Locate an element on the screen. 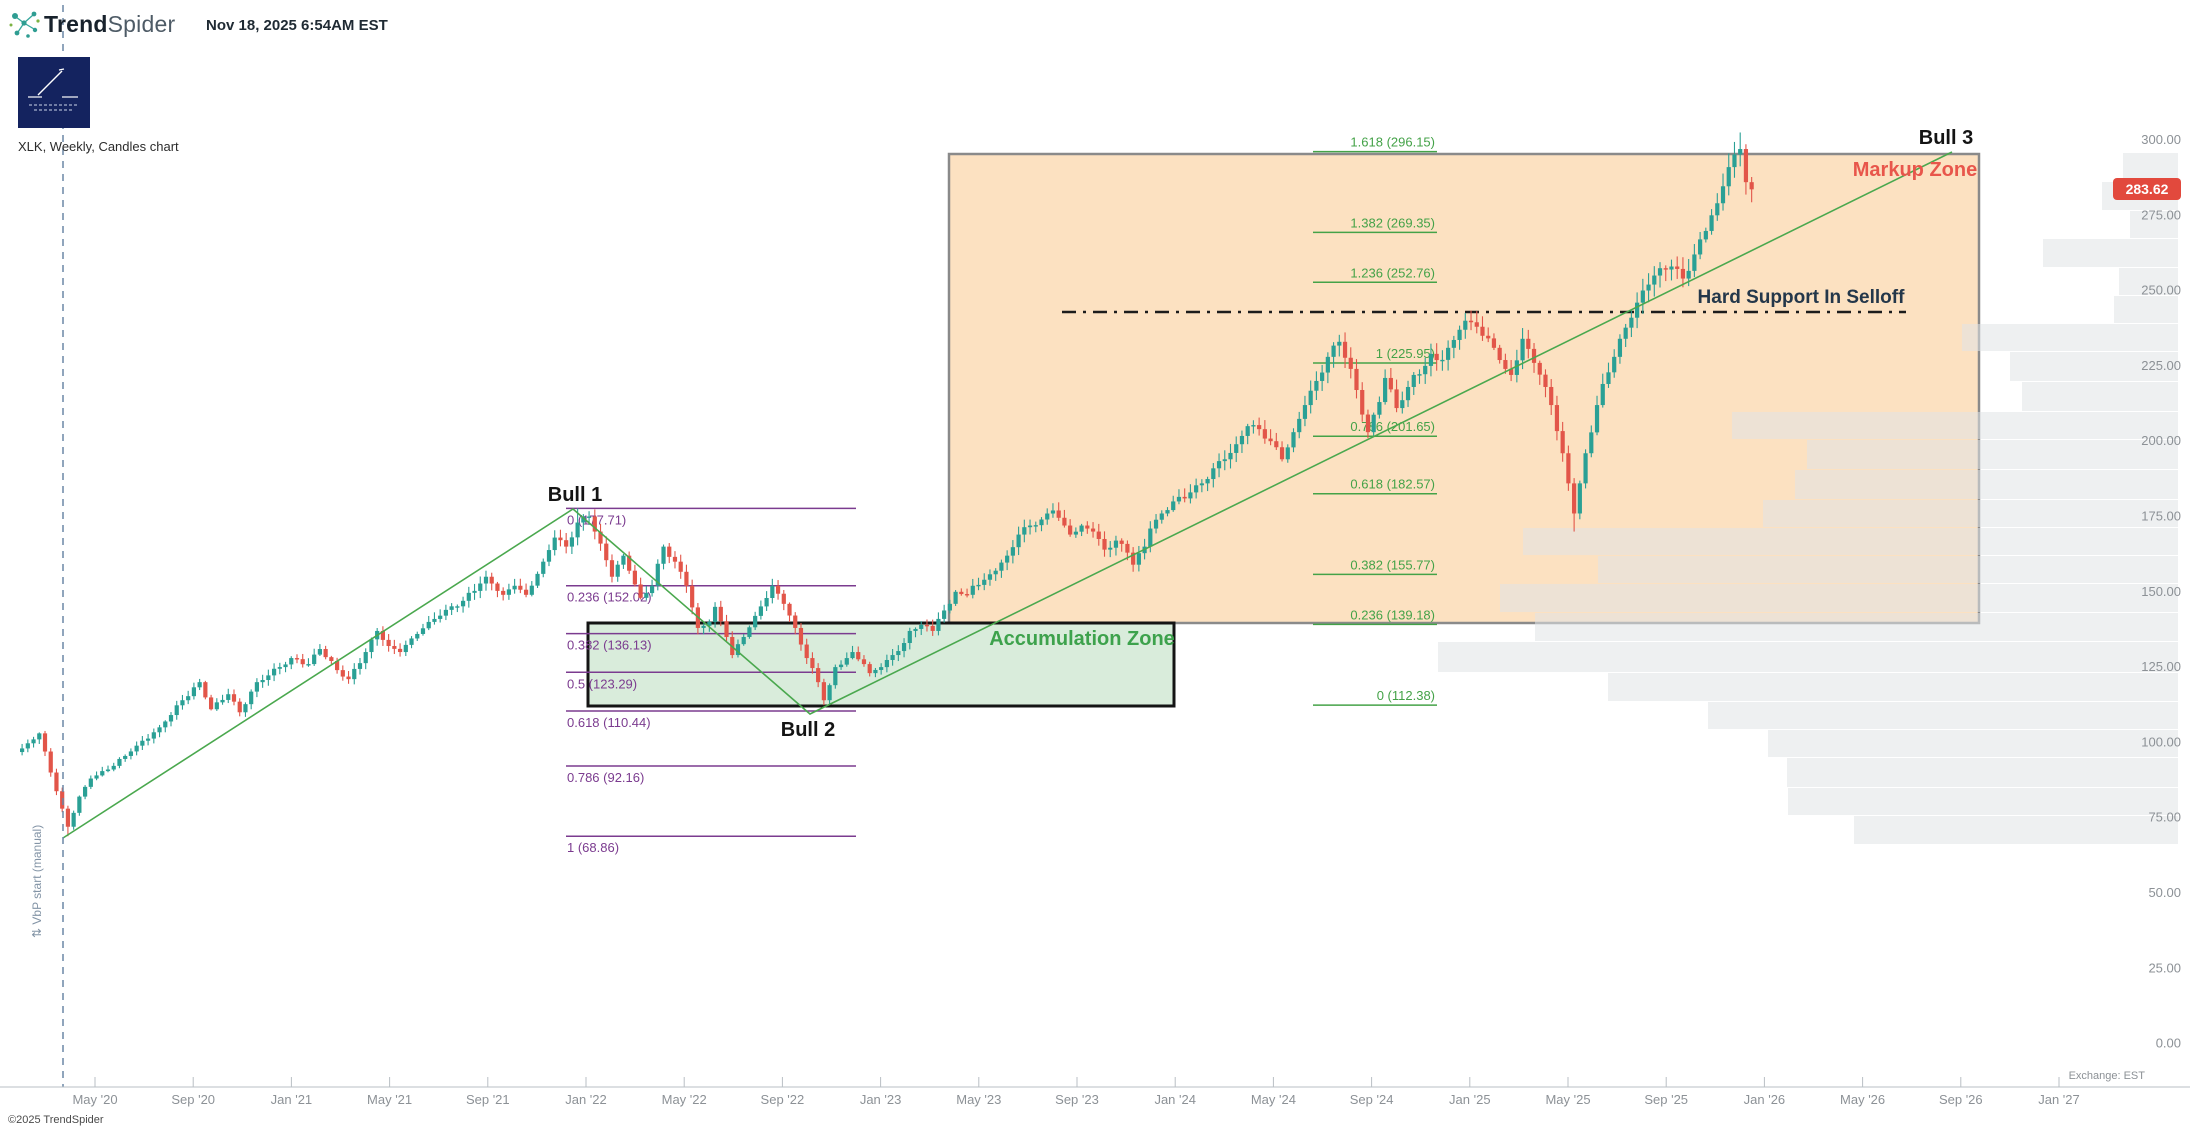 The width and height of the screenshot is (2207, 1134). time-tick-label: Jan '21 is located at coordinates (292, 1099).